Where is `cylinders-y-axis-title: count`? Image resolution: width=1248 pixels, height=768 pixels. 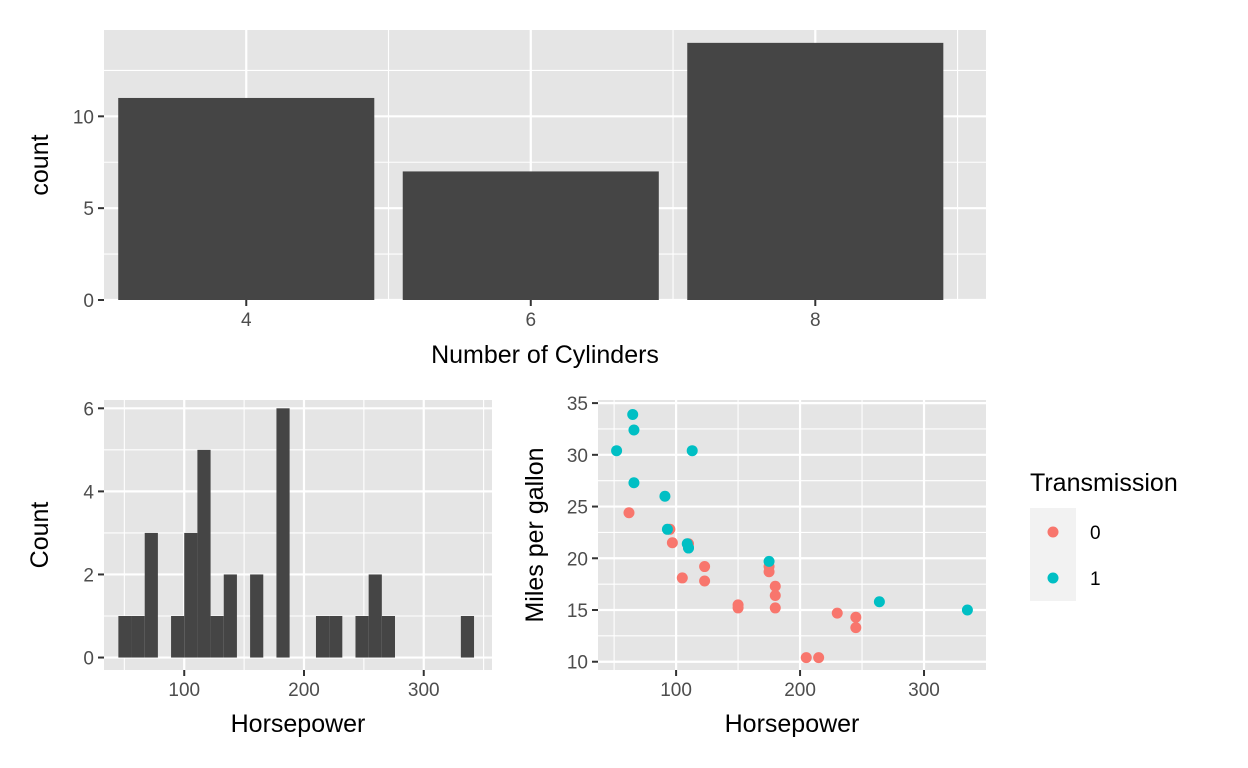 cylinders-y-axis-title: count is located at coordinates (40, 164).